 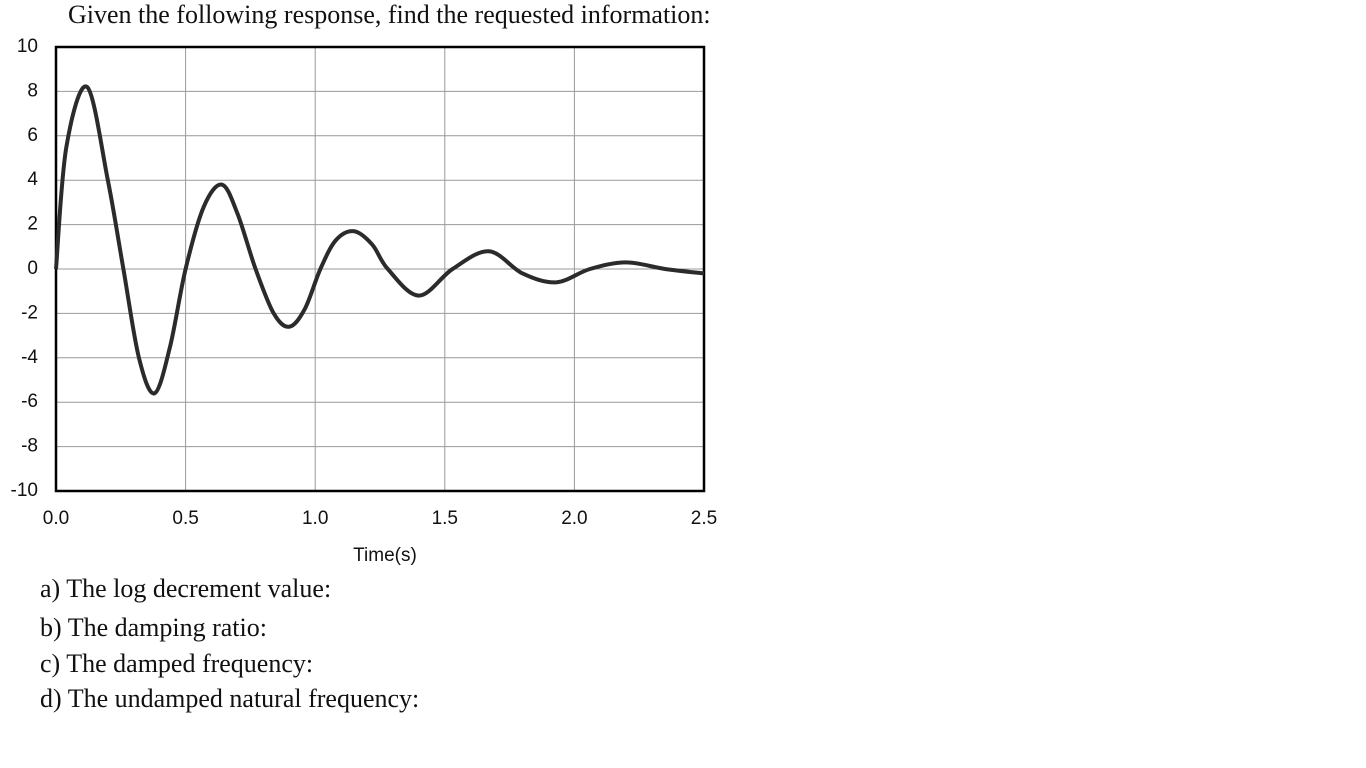 What do you see at coordinates (176, 663) in the screenshot?
I see `question: c) The damped frequency:` at bounding box center [176, 663].